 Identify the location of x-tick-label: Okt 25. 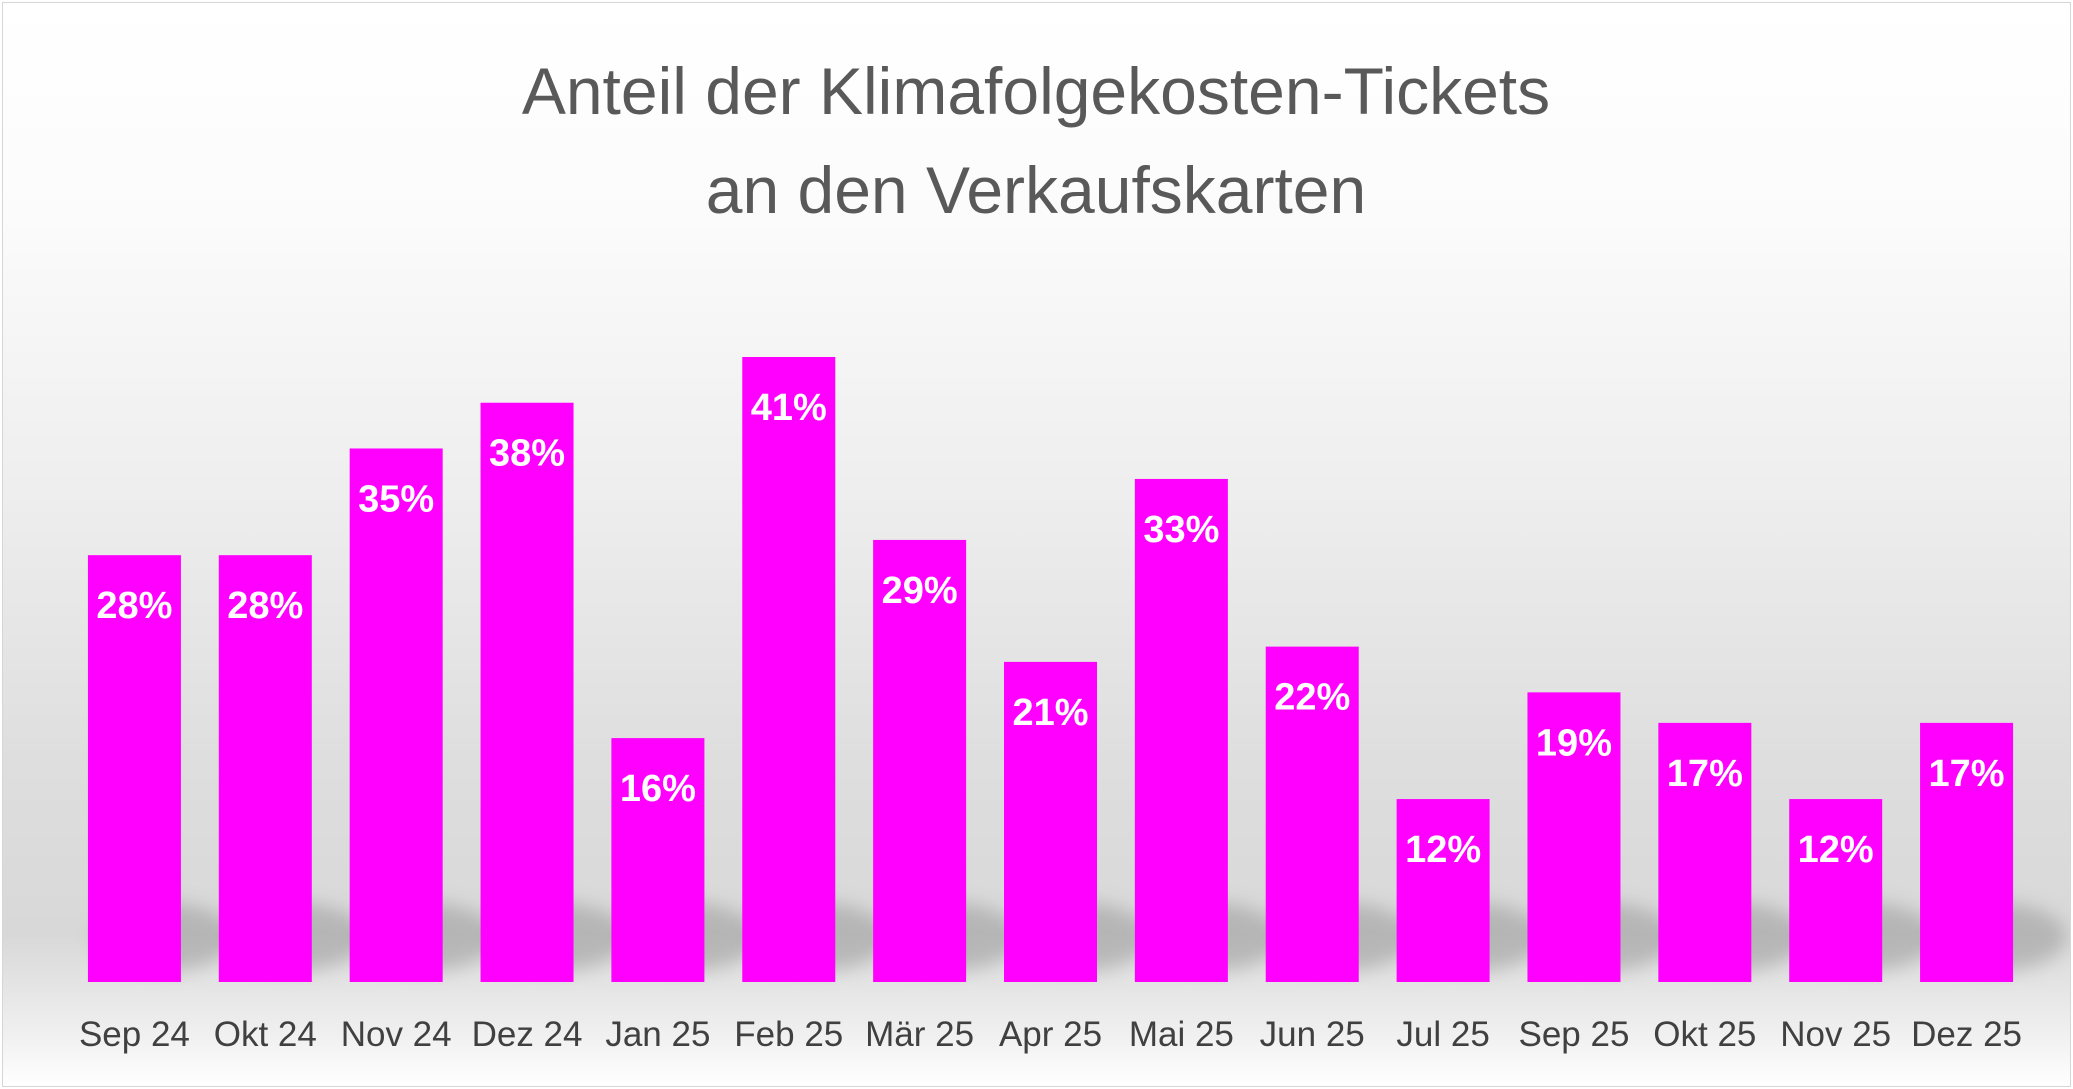
(1704, 1034).